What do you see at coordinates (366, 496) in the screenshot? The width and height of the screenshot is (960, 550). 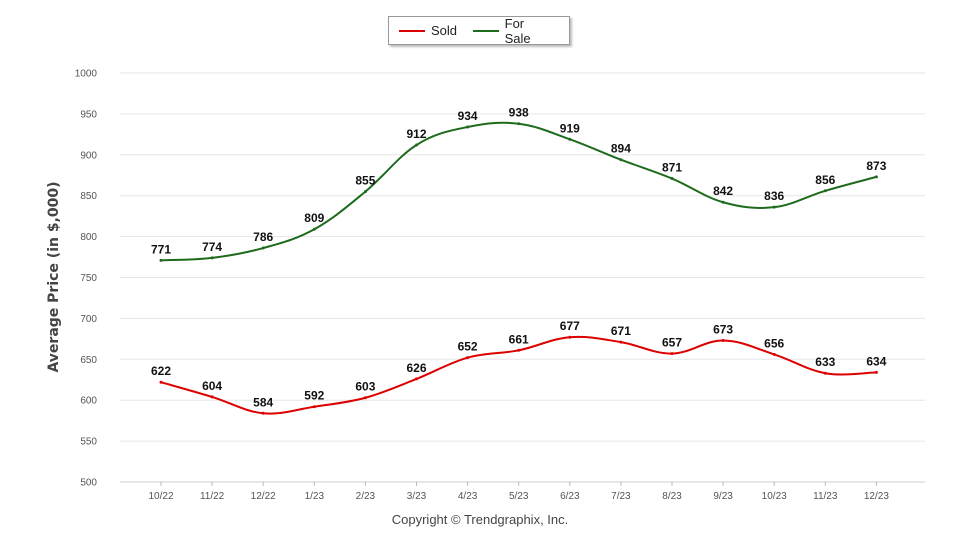 I see `x-tick-label: 2/23` at bounding box center [366, 496].